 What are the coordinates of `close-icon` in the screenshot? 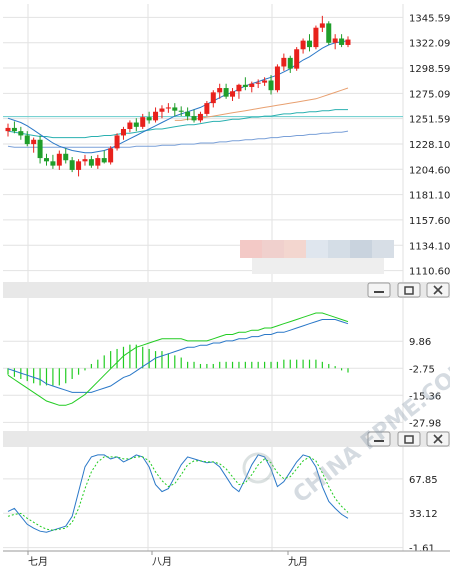 It's located at (438, 439).